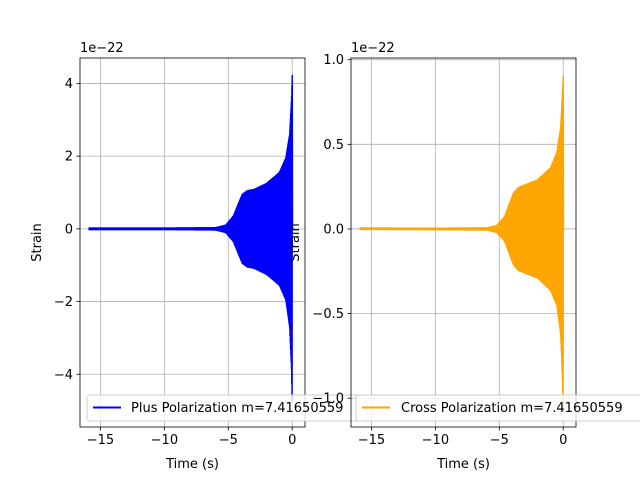 The image size is (640, 480). I want to click on cross-x-axis-label: Time (s), so click(463, 464).